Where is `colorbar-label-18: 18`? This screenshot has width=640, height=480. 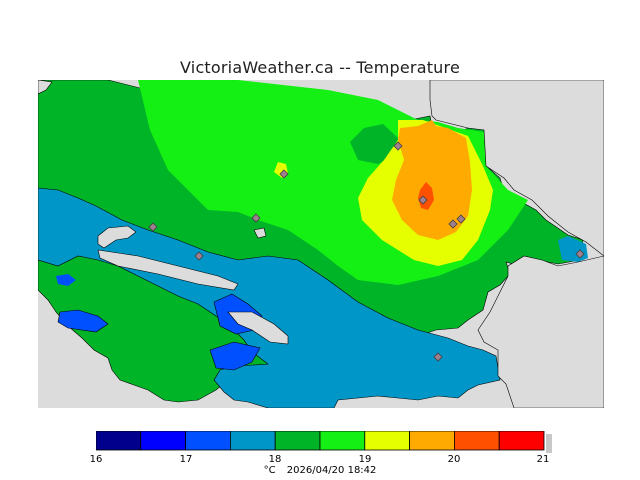
colorbar-label-18: 18 is located at coordinates (275, 459).